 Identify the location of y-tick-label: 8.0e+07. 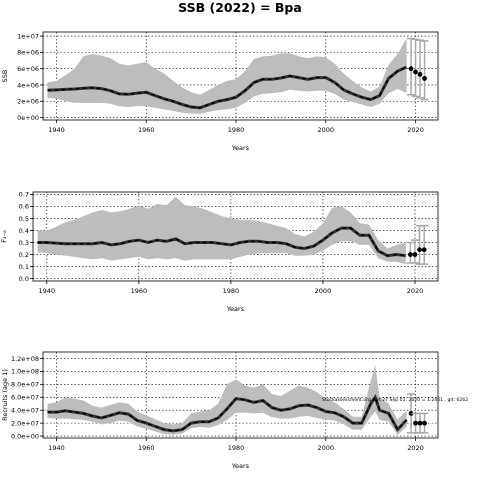
(25, 385).